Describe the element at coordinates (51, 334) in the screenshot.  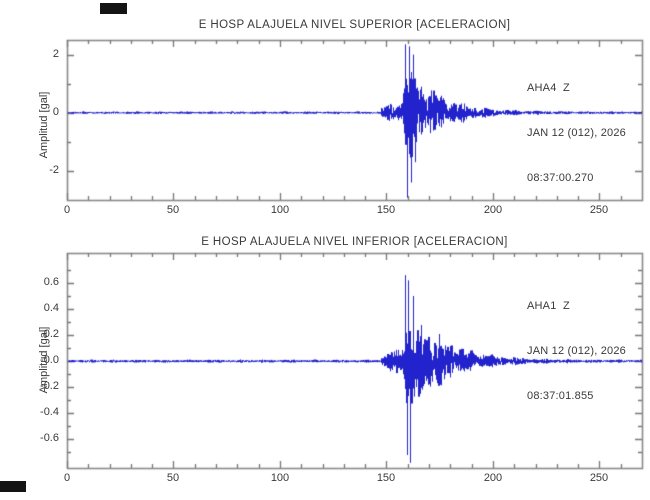
I see `y-tick-label: 0.2` at that location.